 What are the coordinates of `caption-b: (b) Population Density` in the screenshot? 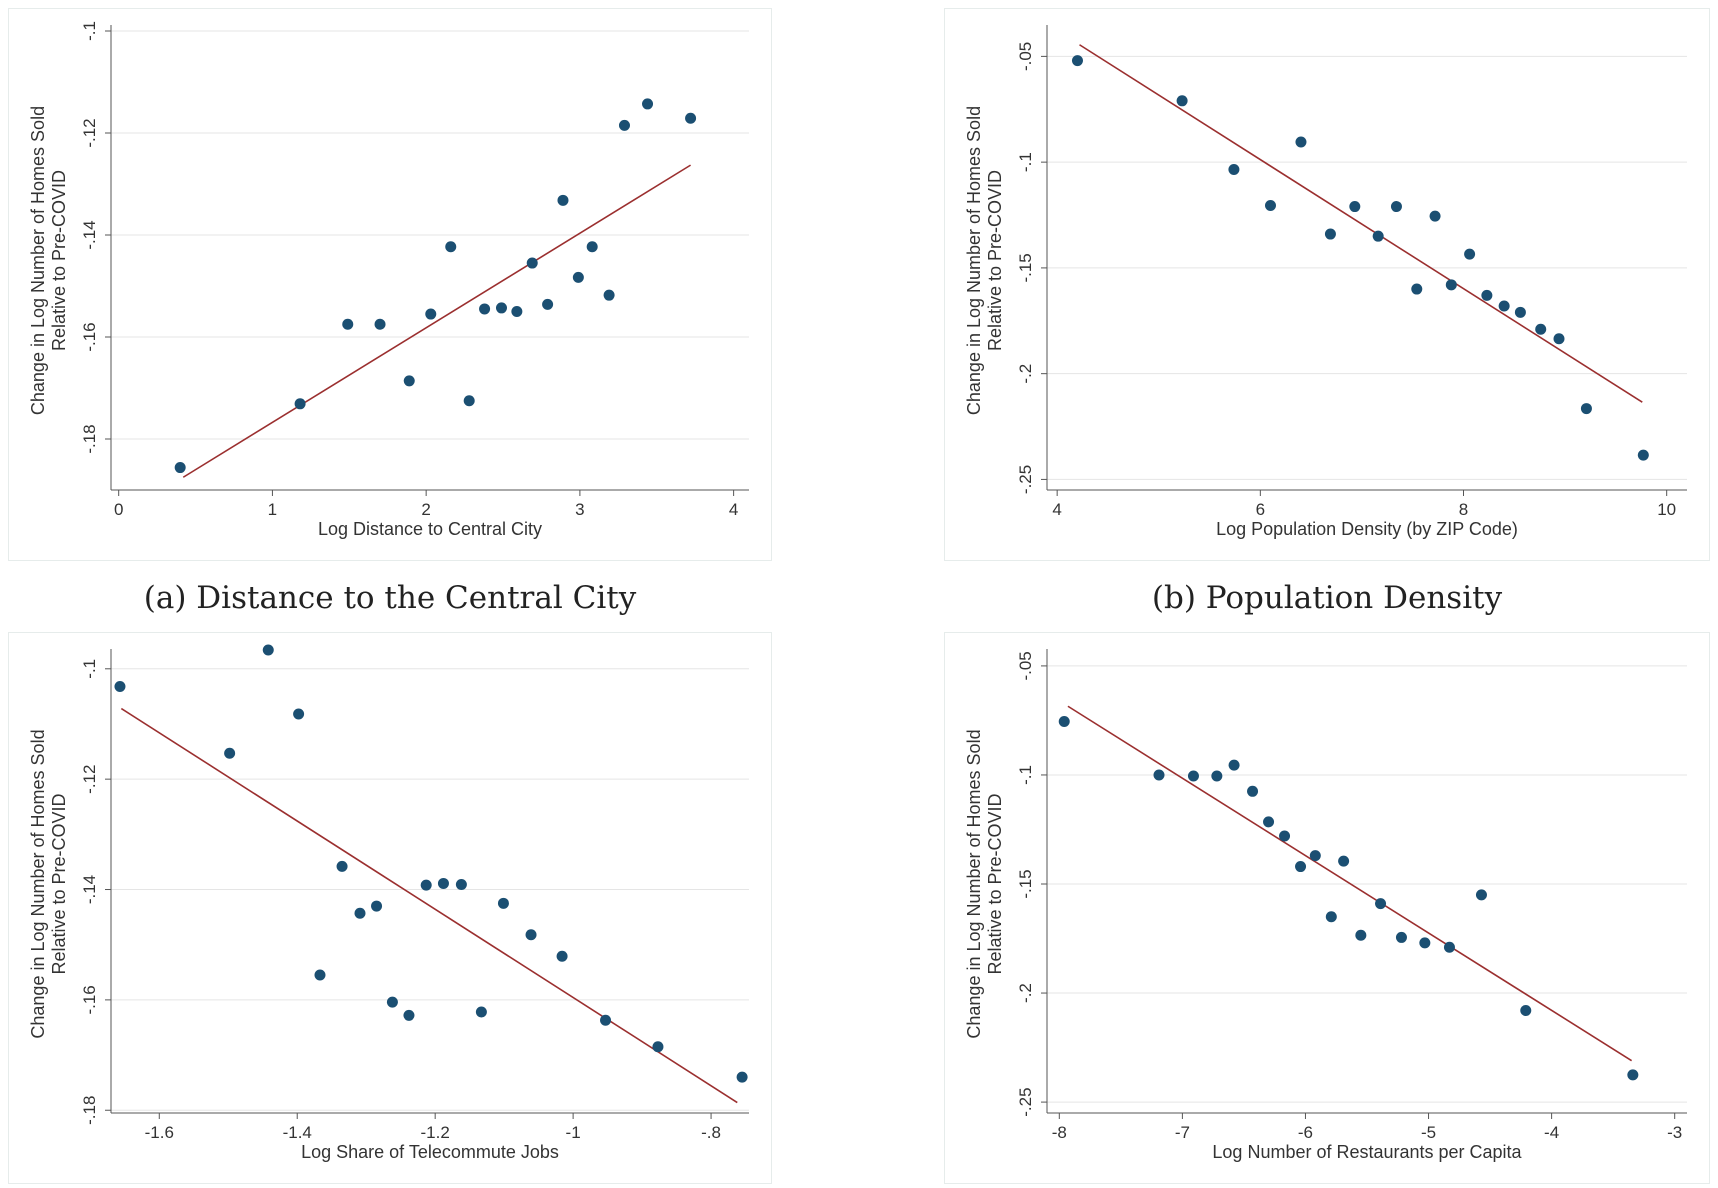 It's located at (1327, 598).